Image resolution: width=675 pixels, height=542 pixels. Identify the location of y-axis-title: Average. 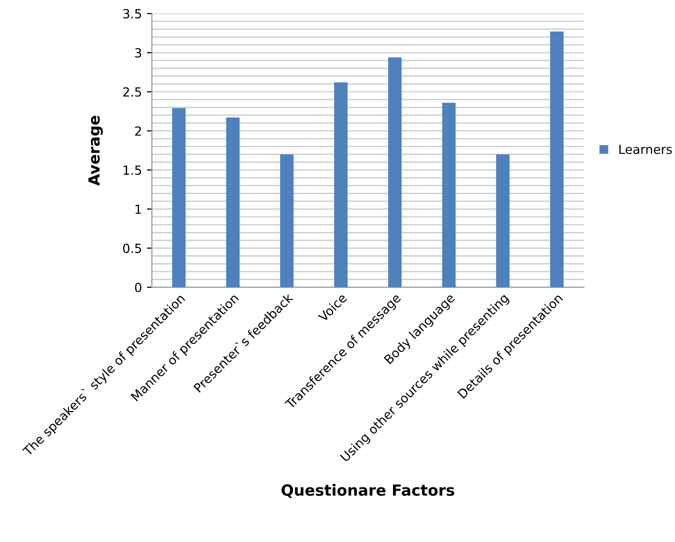
(95, 151).